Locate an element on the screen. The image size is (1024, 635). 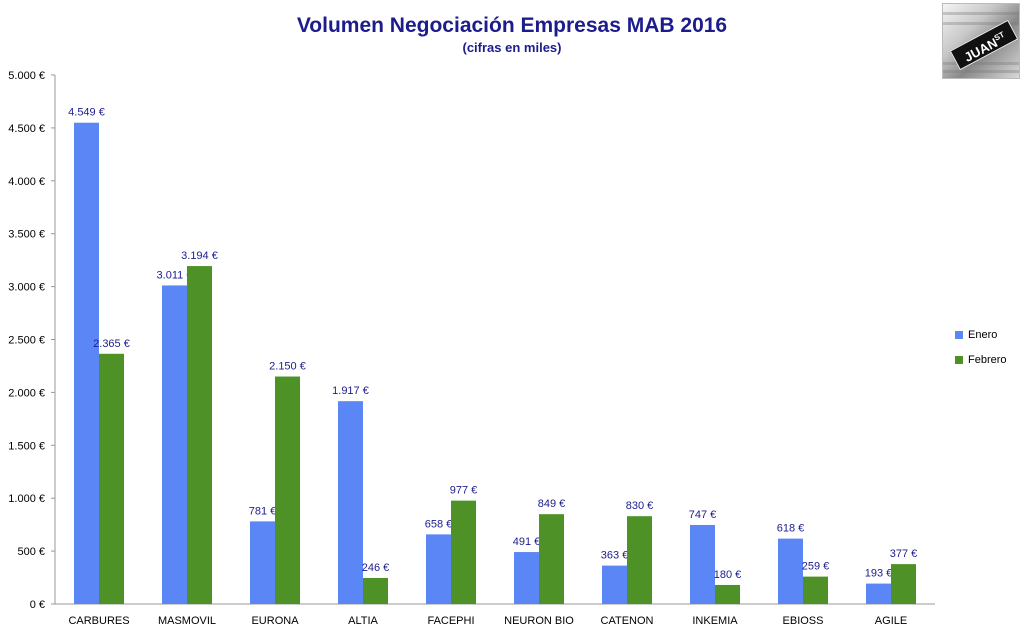
x-tick-label: NEURON BIO is located at coordinates (539, 621).